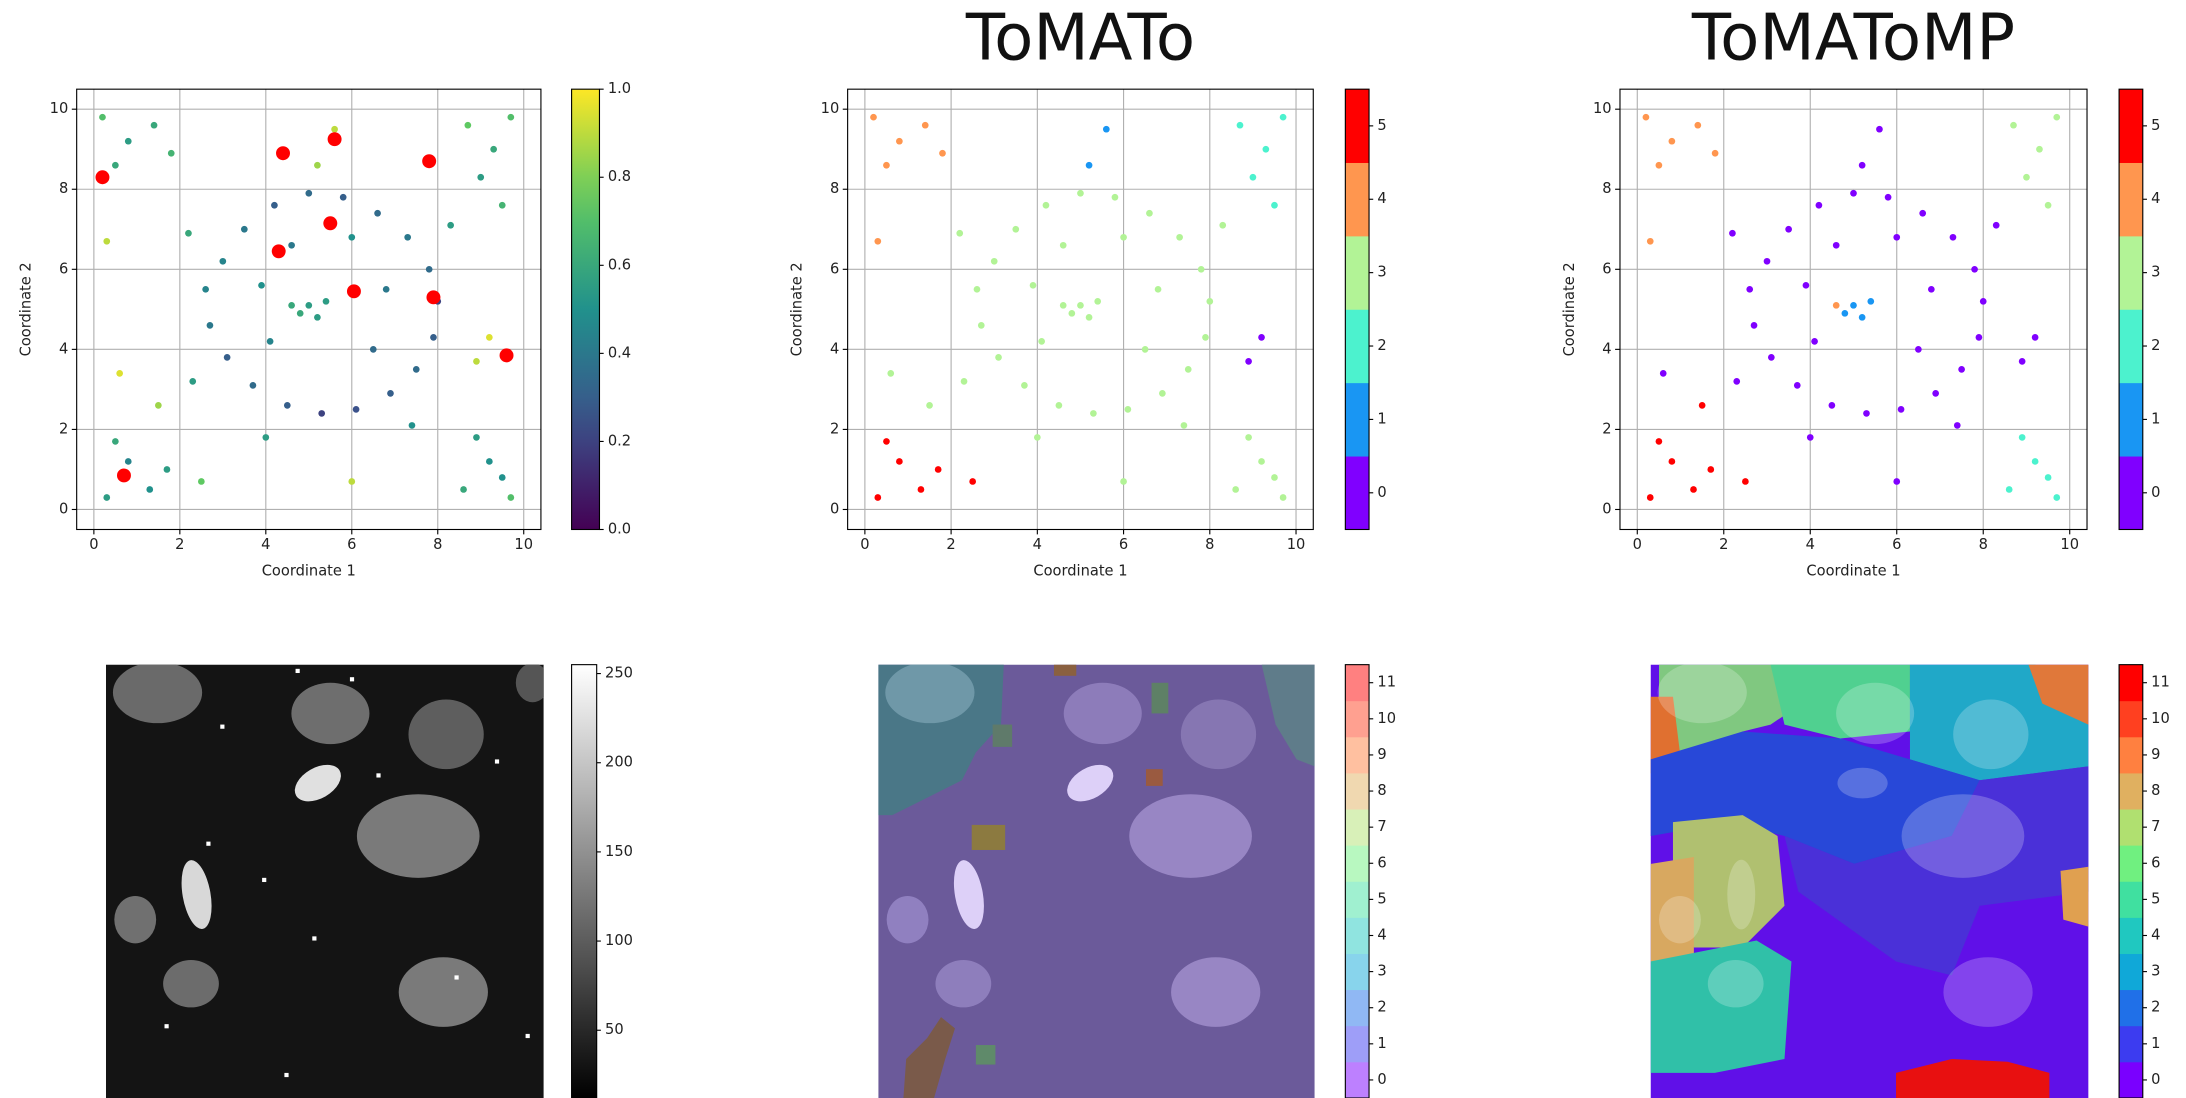  I want to click on colorbar, so click(585, 309).